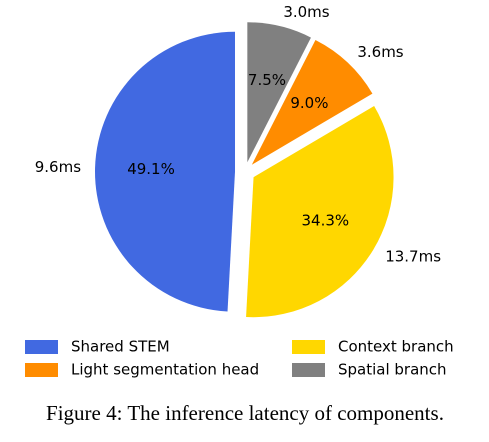  What do you see at coordinates (392, 370) in the screenshot?
I see `legend-label: Spatial branch` at bounding box center [392, 370].